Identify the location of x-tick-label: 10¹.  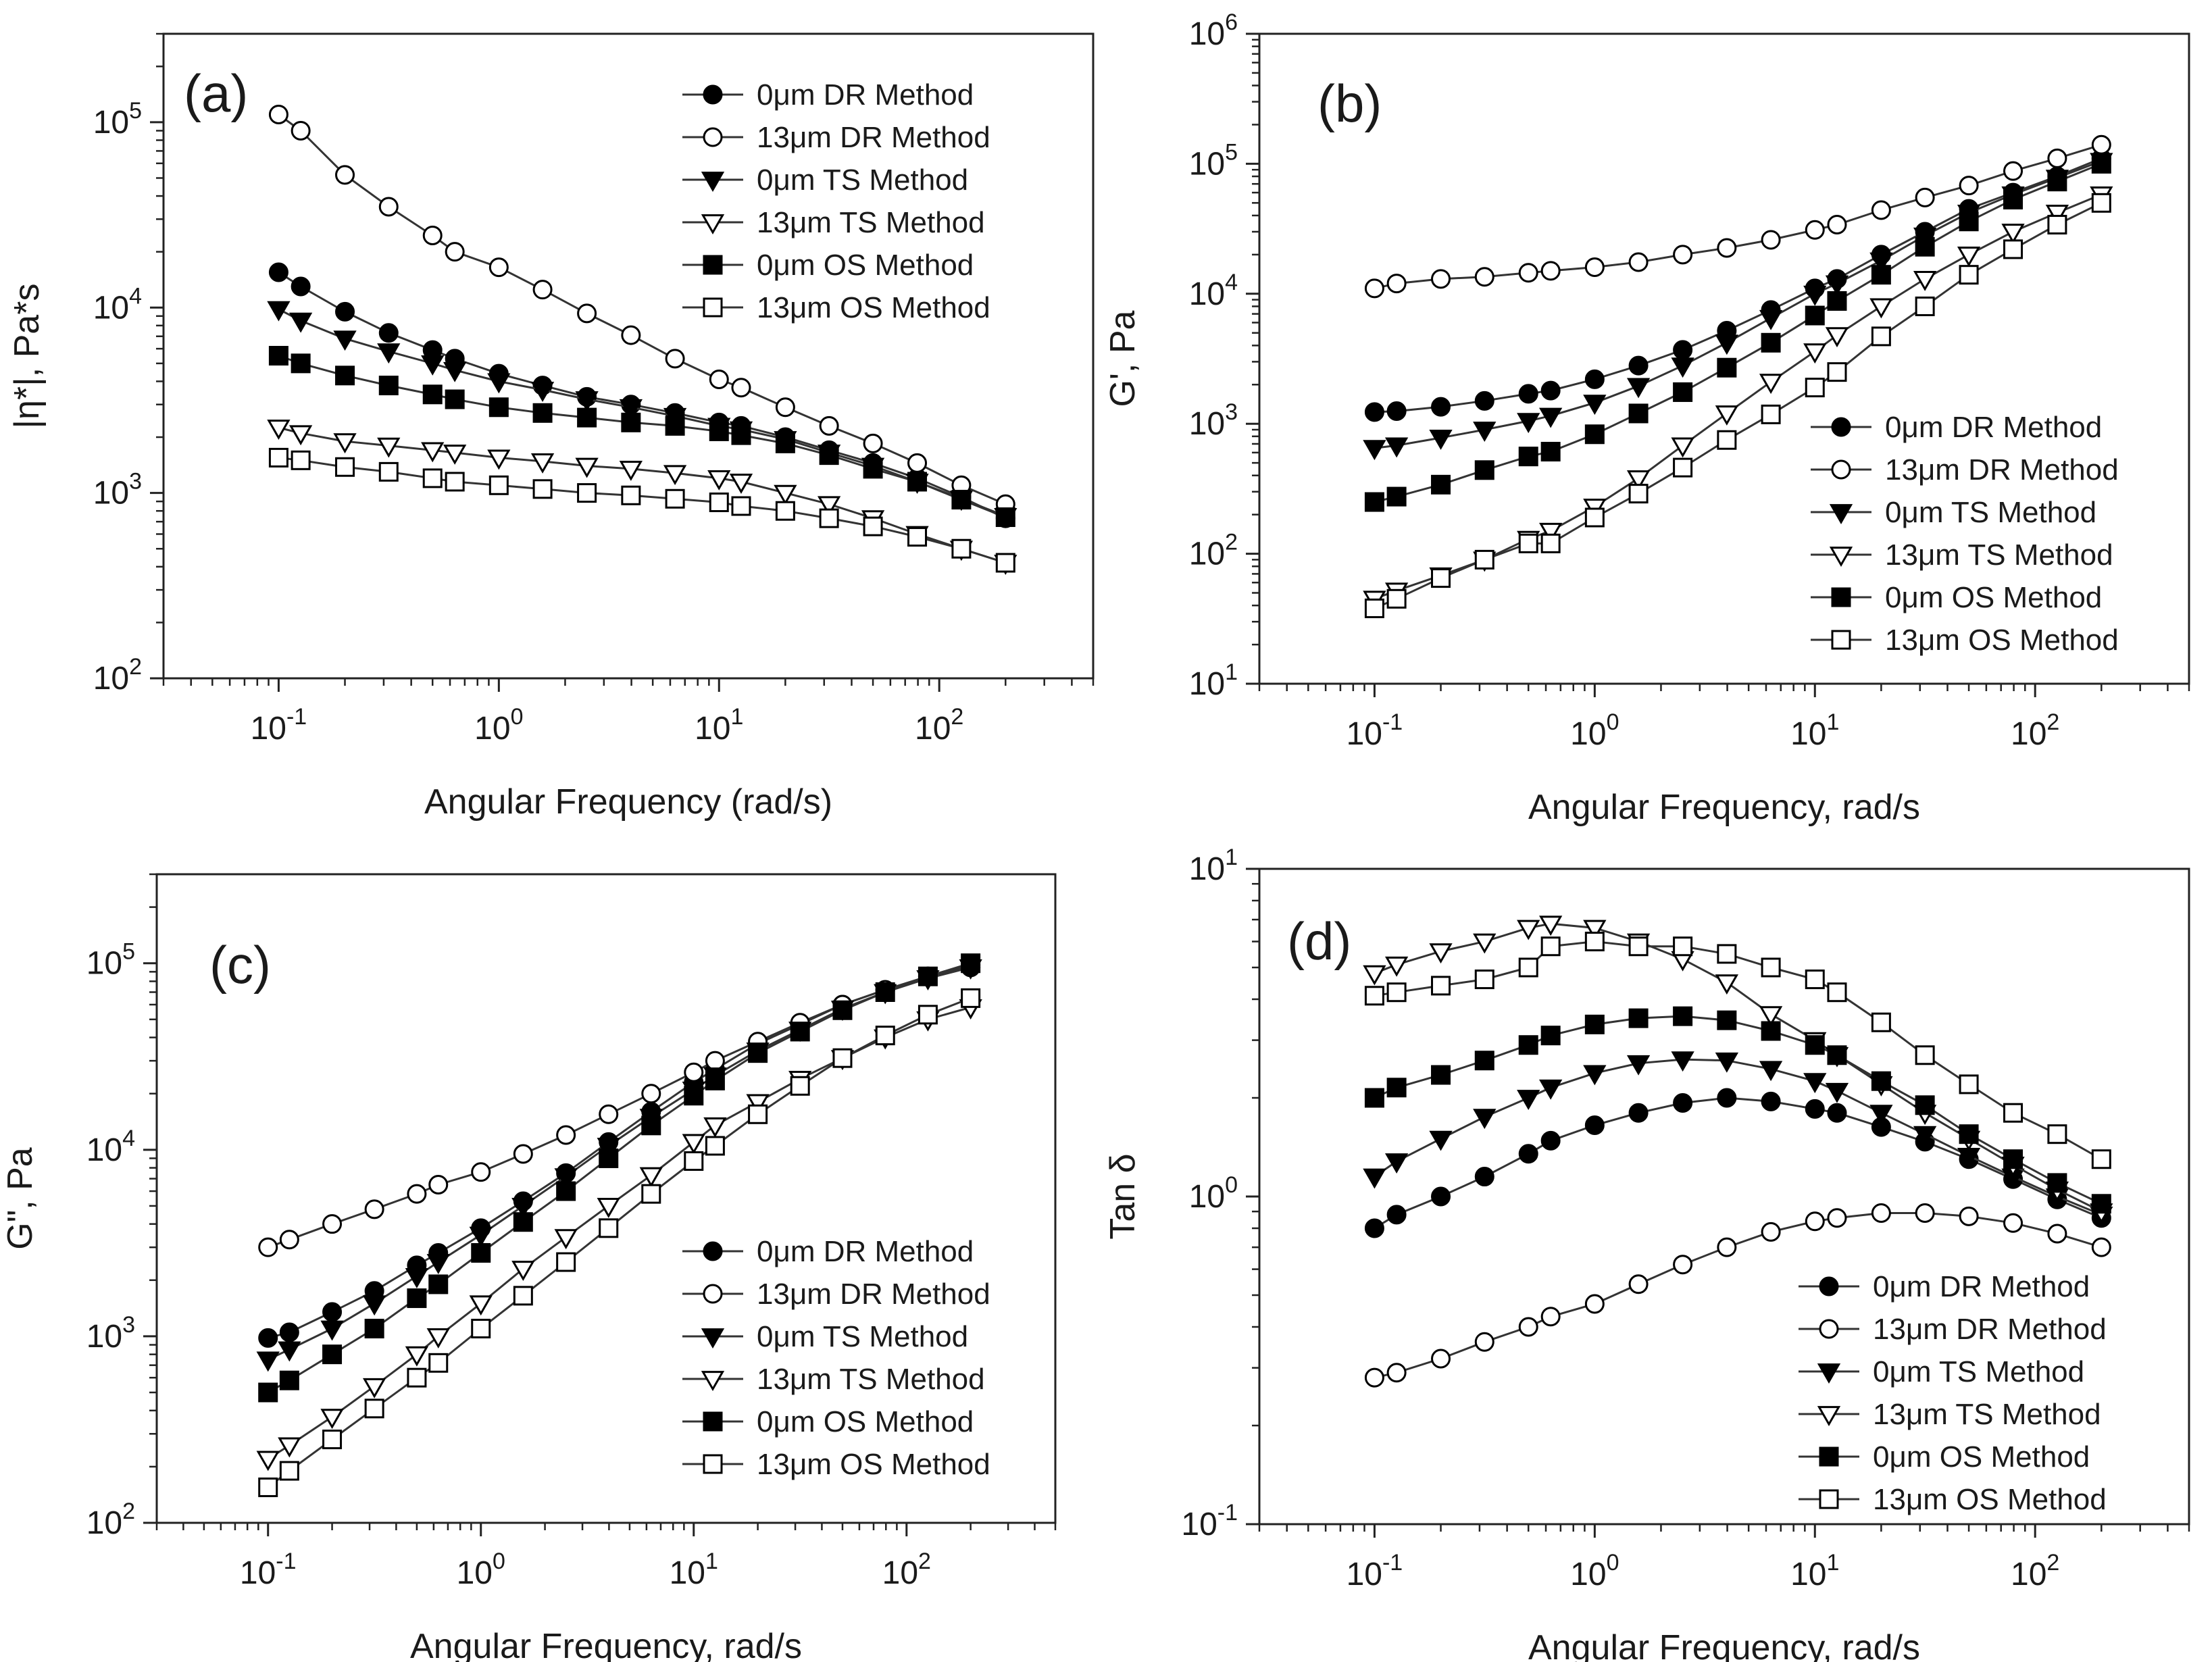
(1814, 1571).